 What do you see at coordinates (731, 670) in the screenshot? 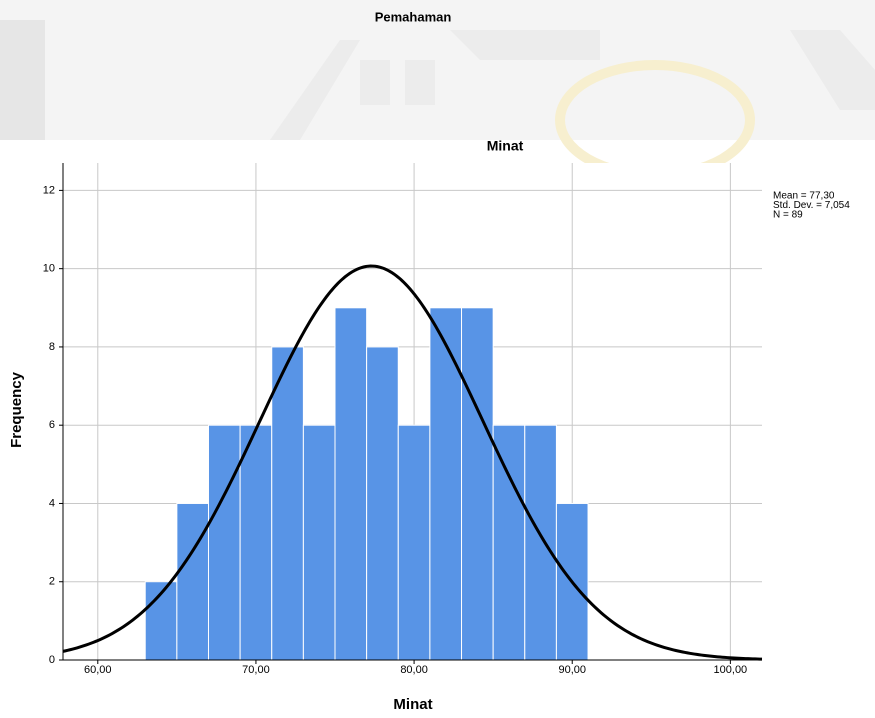
I see `x-tick-label: 100,00` at bounding box center [731, 670].